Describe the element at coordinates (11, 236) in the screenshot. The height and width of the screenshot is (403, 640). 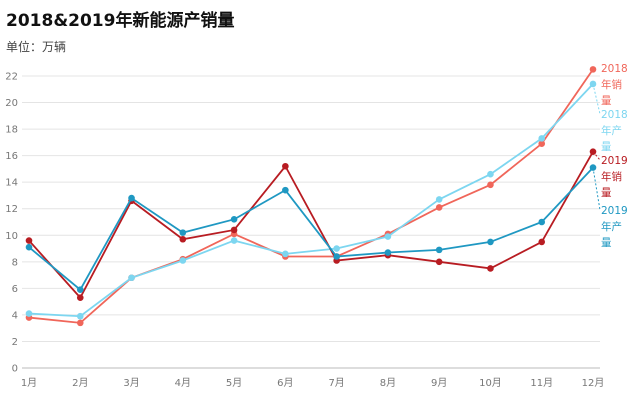
I see `y-tick-label: 10` at that location.